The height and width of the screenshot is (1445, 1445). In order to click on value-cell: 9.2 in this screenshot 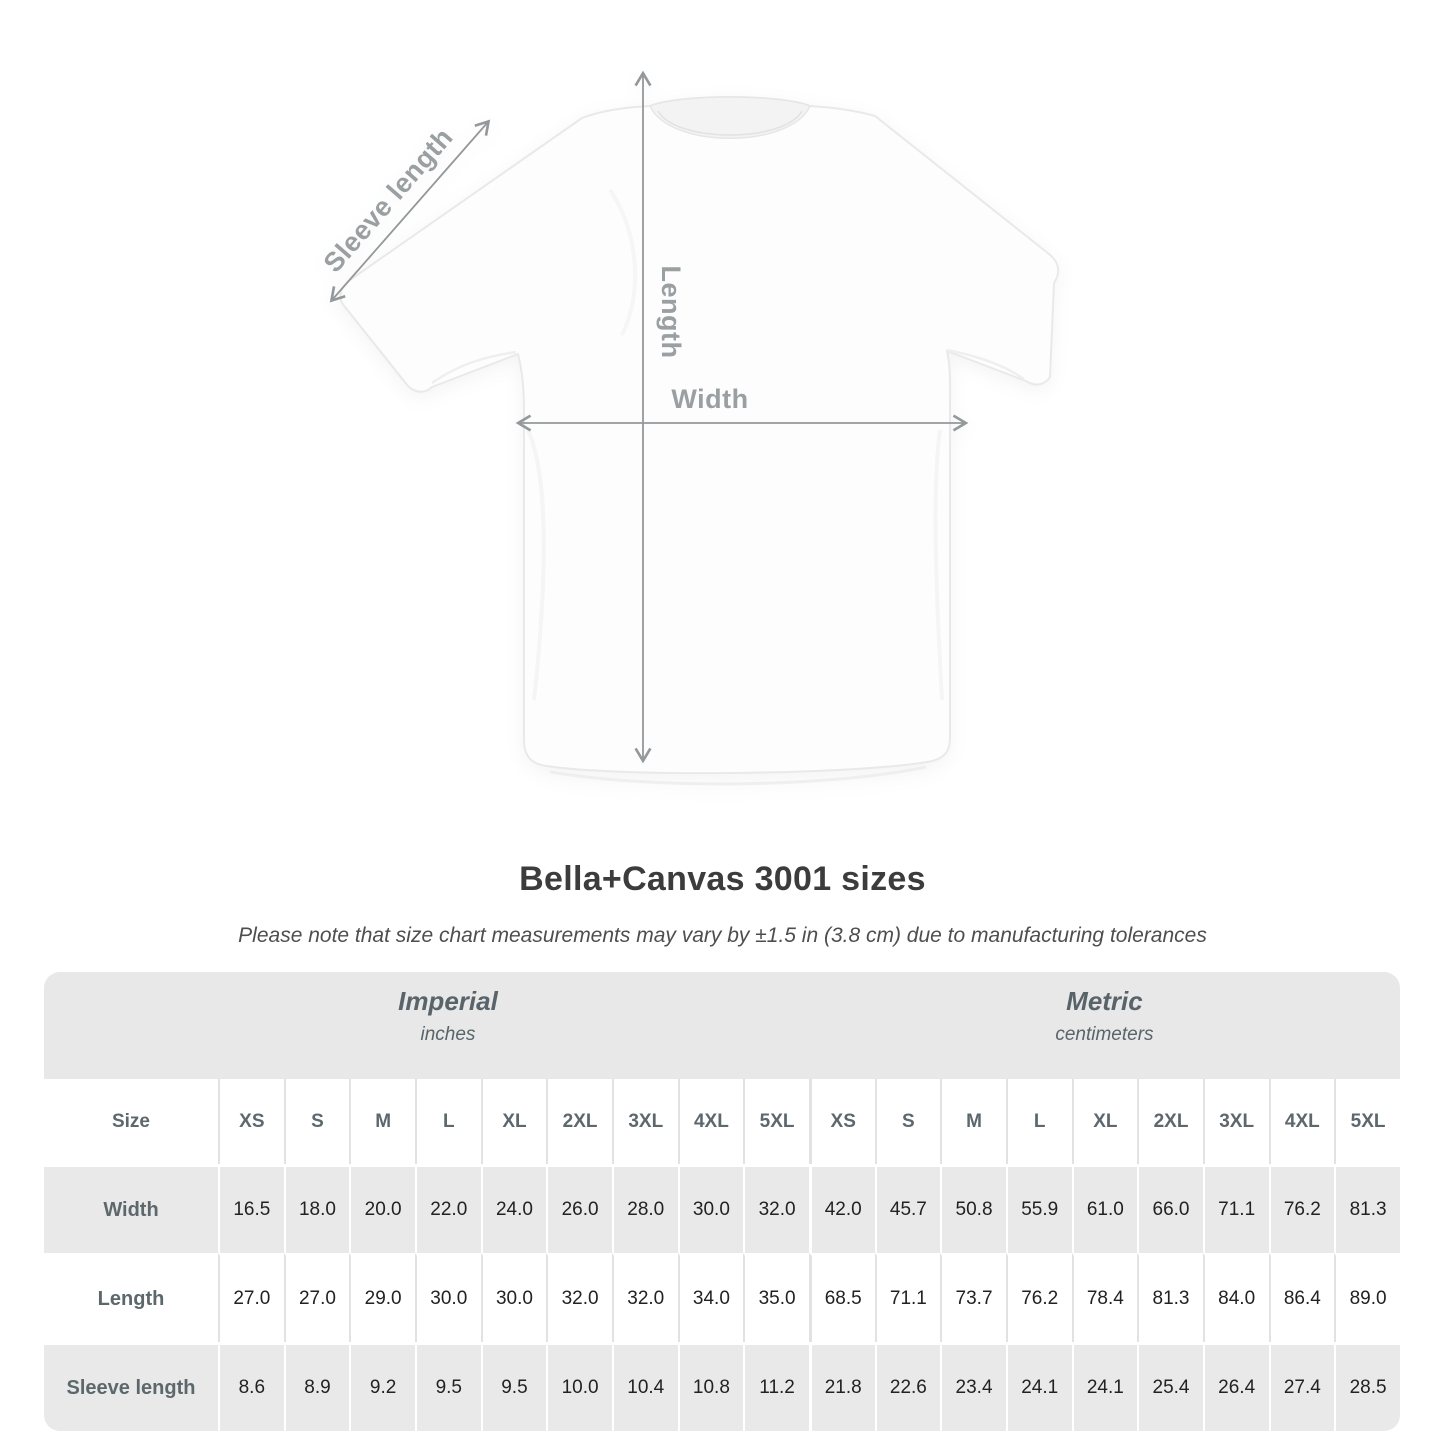, I will do `click(382, 1386)`.